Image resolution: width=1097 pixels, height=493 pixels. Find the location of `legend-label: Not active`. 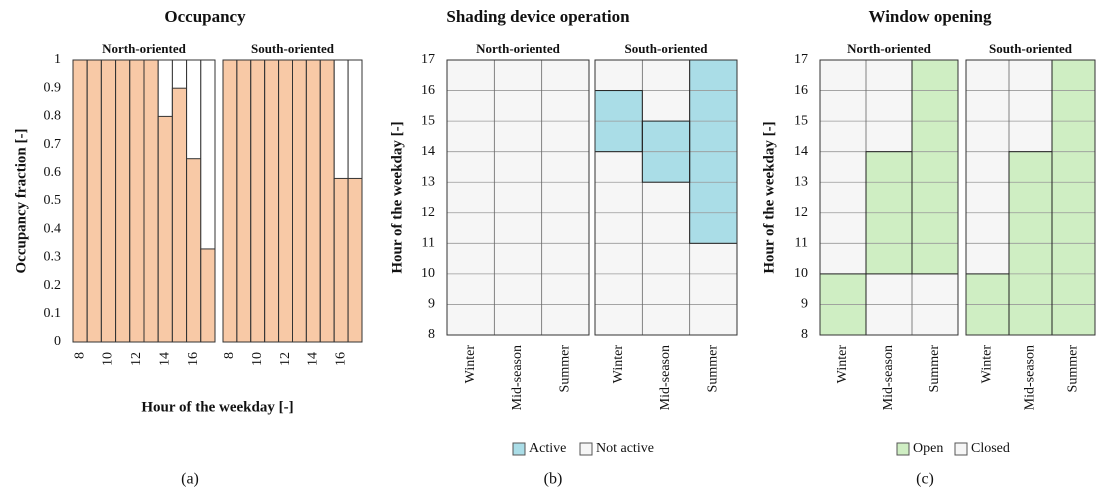

legend-label: Not active is located at coordinates (625, 448).